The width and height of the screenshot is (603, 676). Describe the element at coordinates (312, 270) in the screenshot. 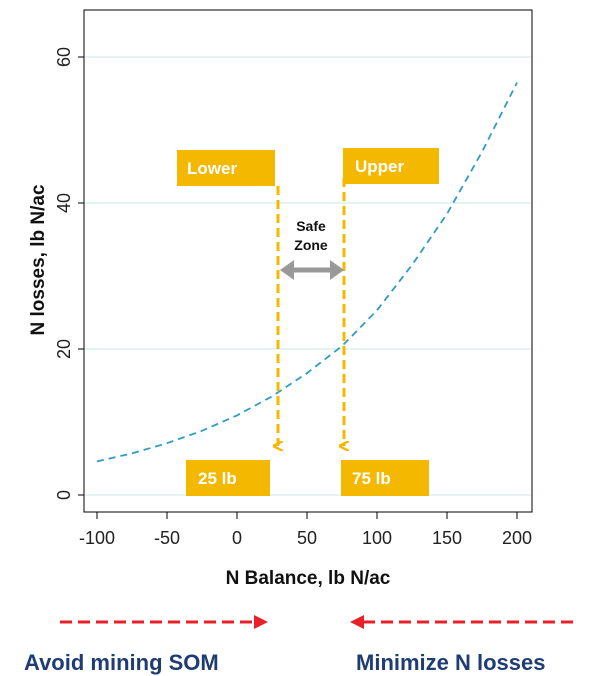

I see `safe-zone-double-arrow-icon` at that location.